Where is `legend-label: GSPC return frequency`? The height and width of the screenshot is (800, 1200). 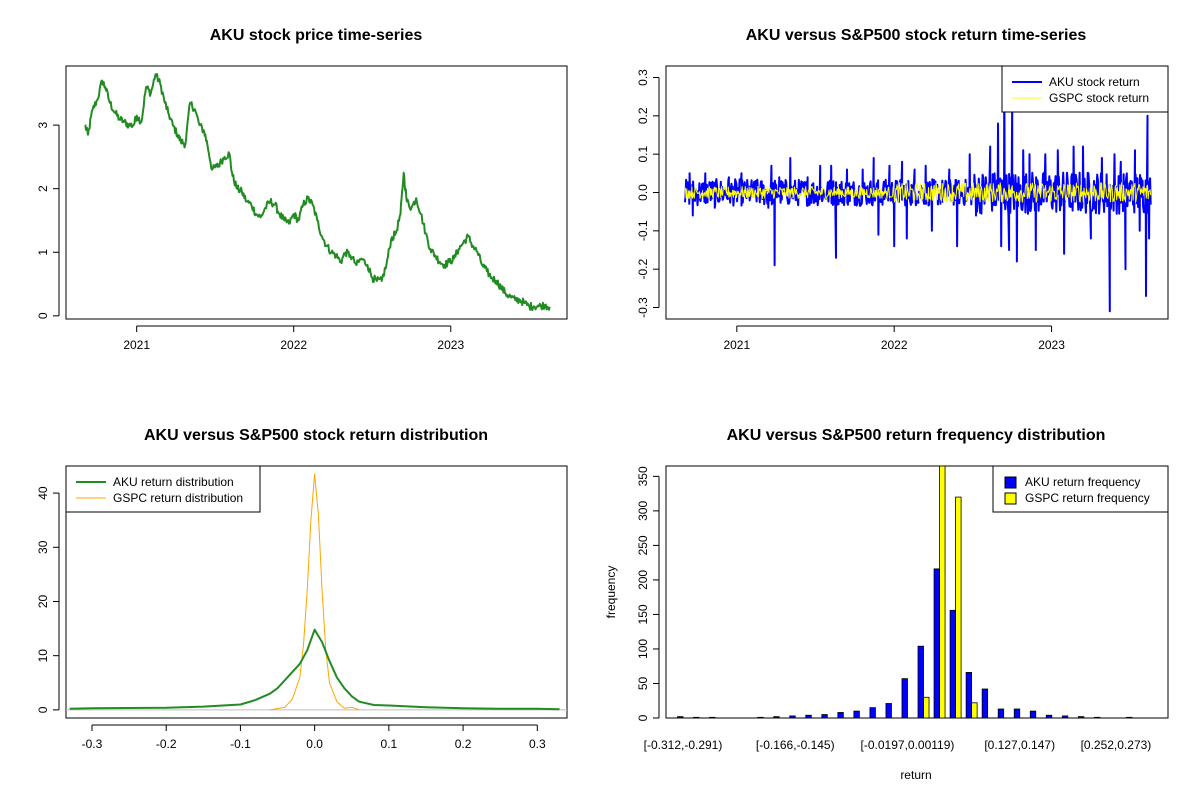
legend-label: GSPC return frequency is located at coordinates (1087, 498).